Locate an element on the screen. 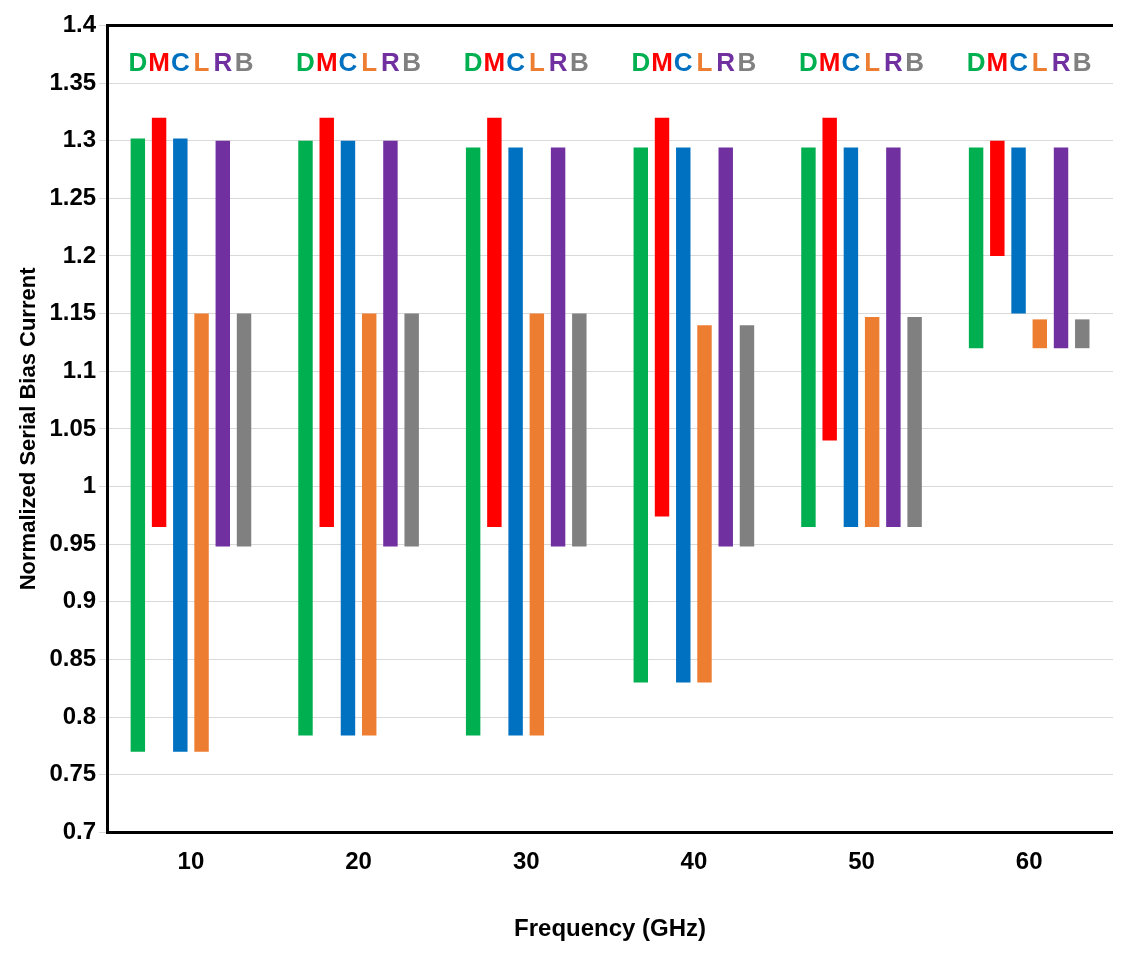  x-tick-label: 20 is located at coordinates (358, 861).